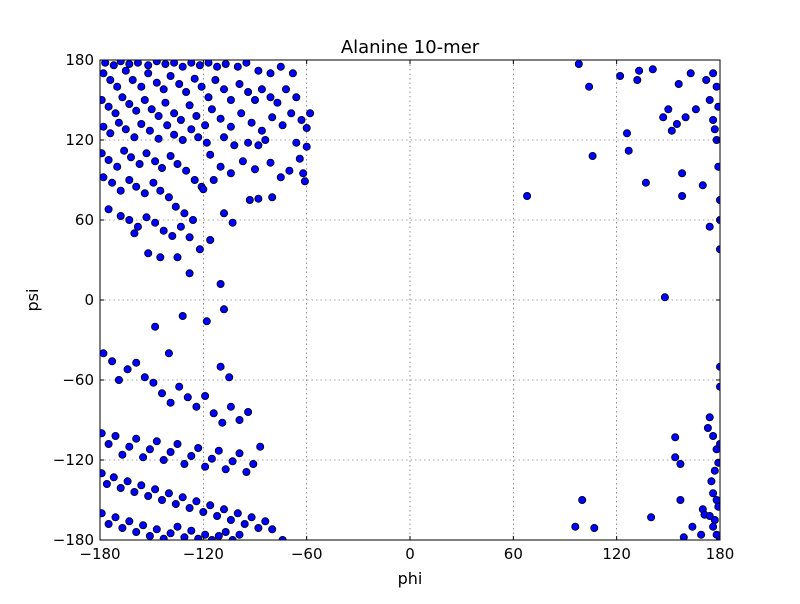  I want to click on x-tick-label: −180, so click(99, 554).